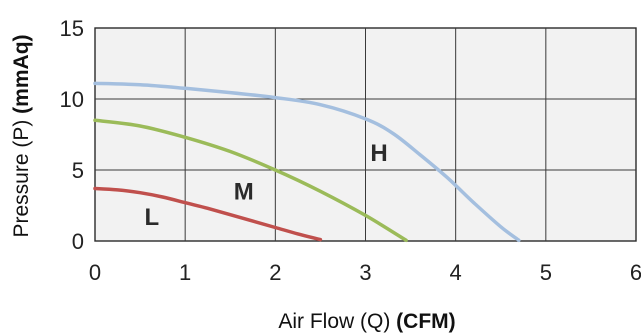 The width and height of the screenshot is (641, 334). Describe the element at coordinates (151, 217) in the screenshot. I see `curve-label-l: L` at that location.